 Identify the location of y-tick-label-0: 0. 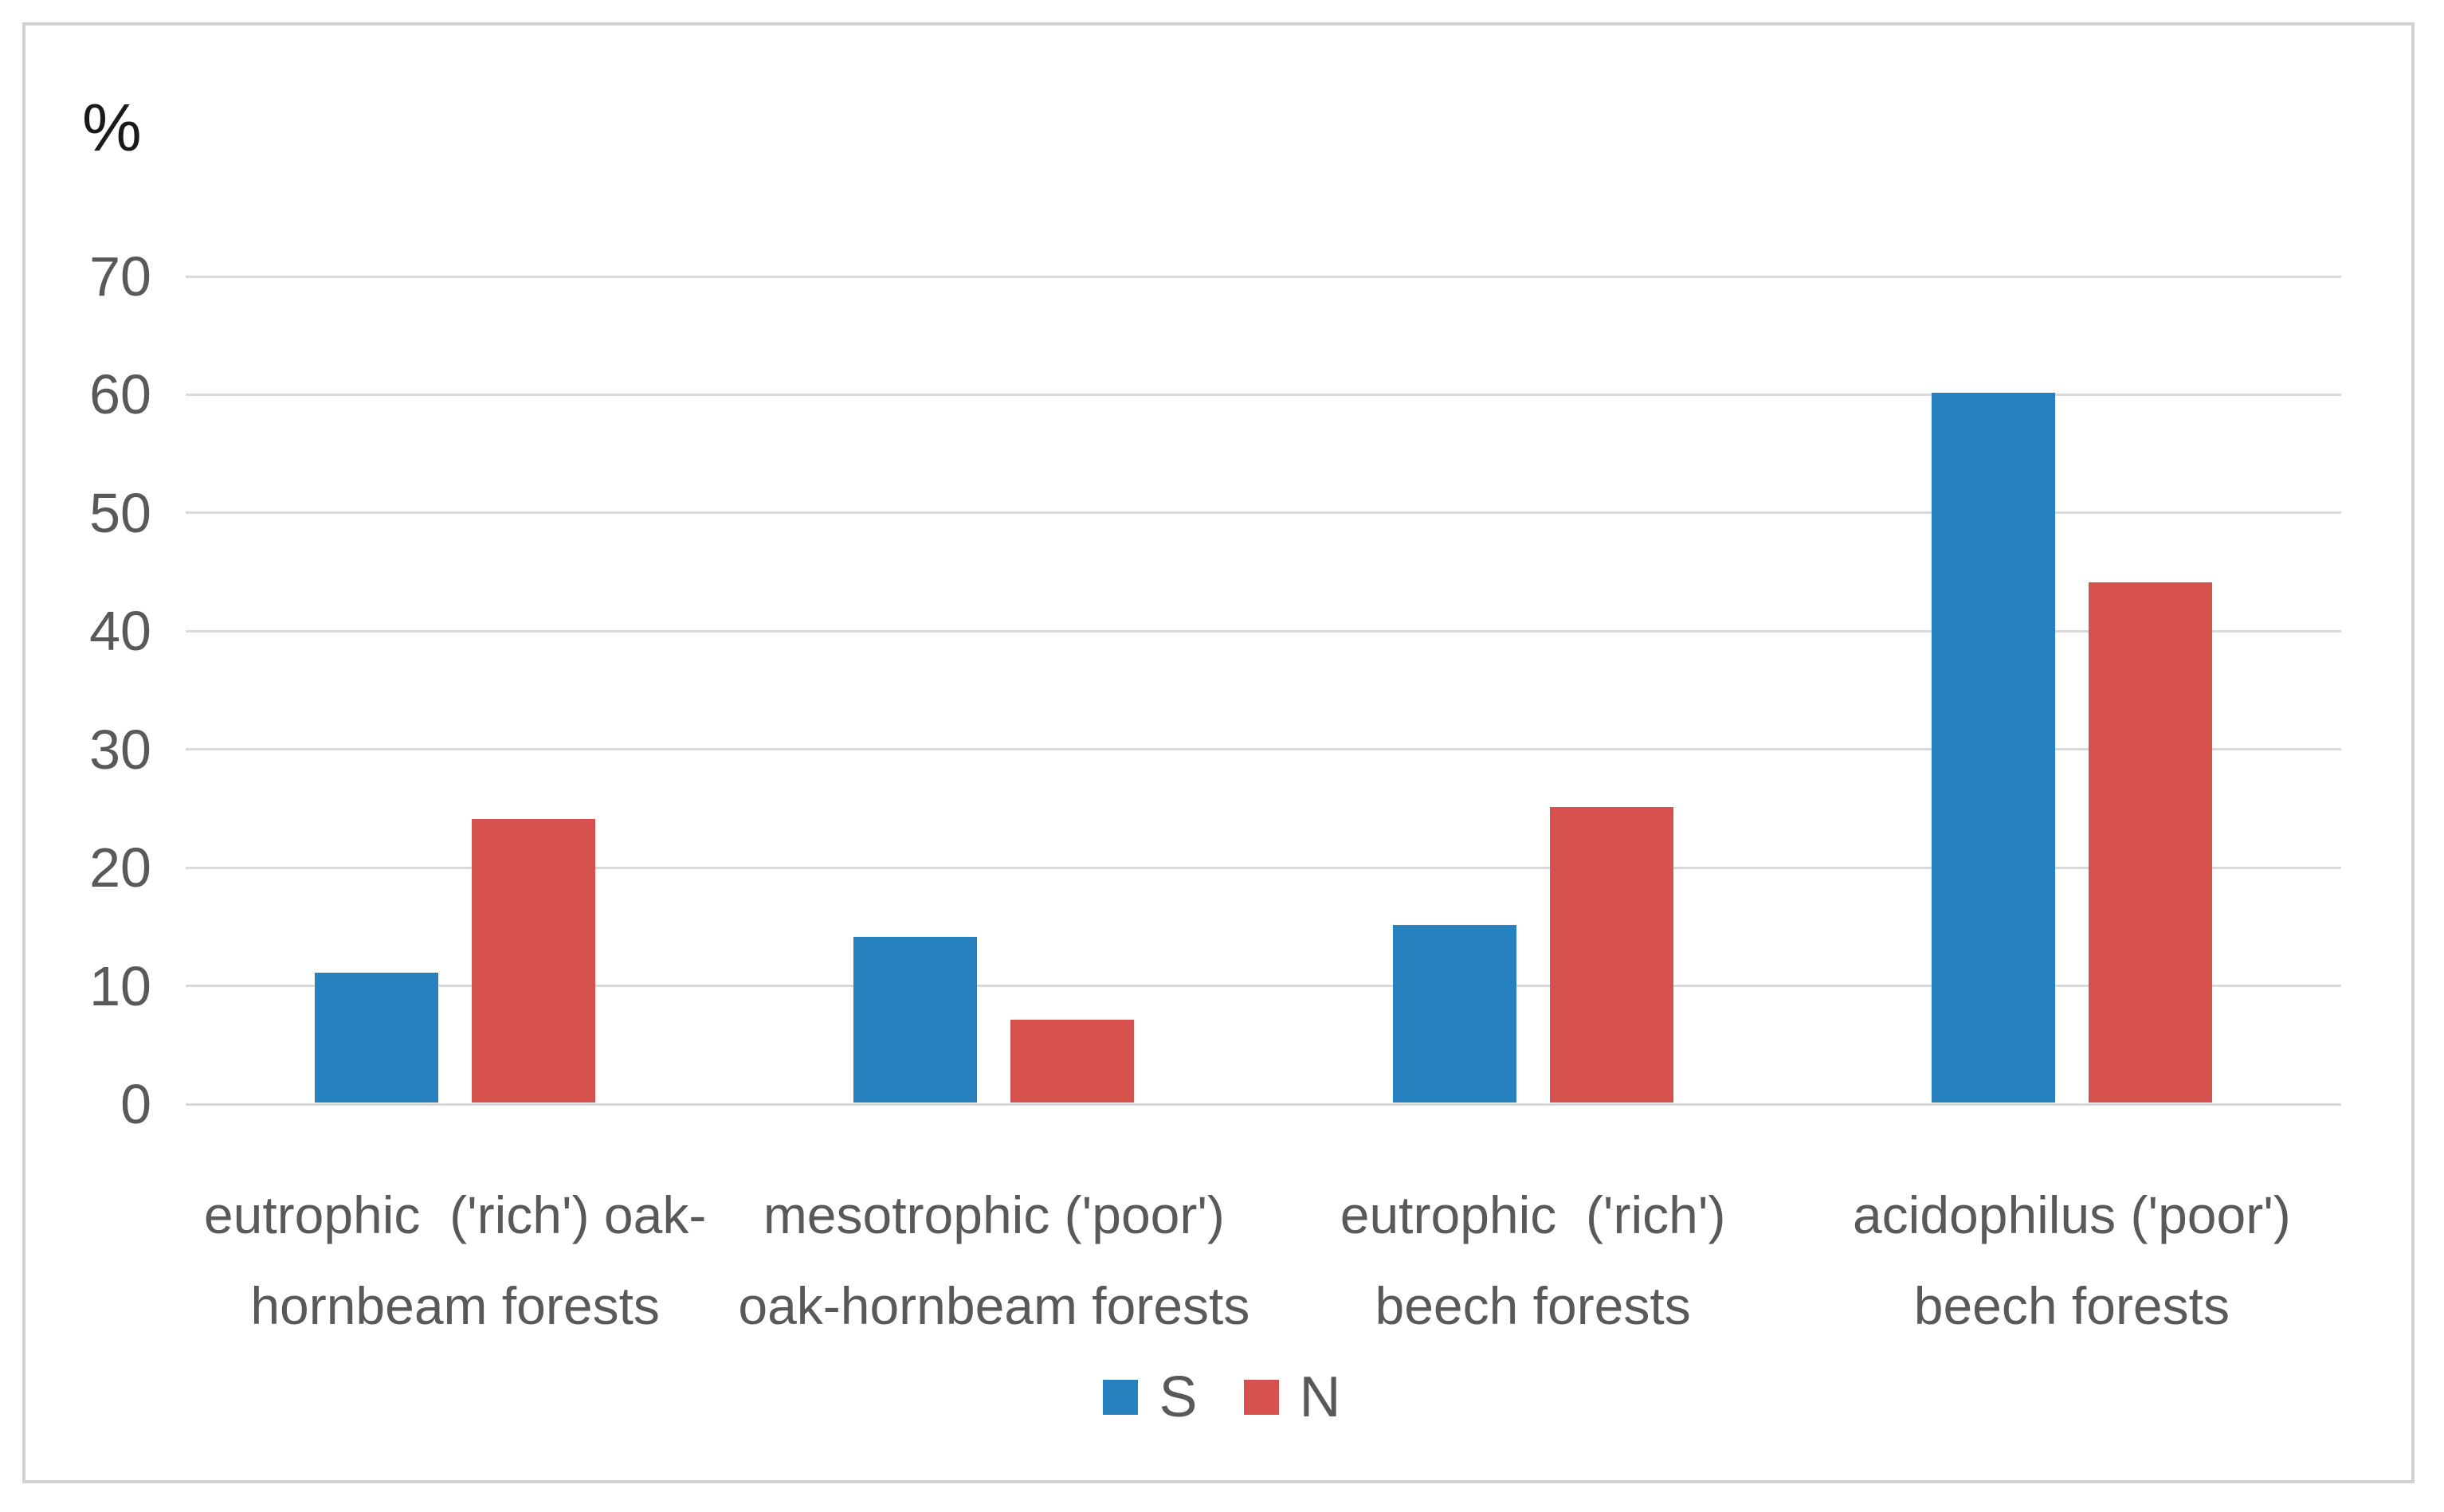
(135, 1104).